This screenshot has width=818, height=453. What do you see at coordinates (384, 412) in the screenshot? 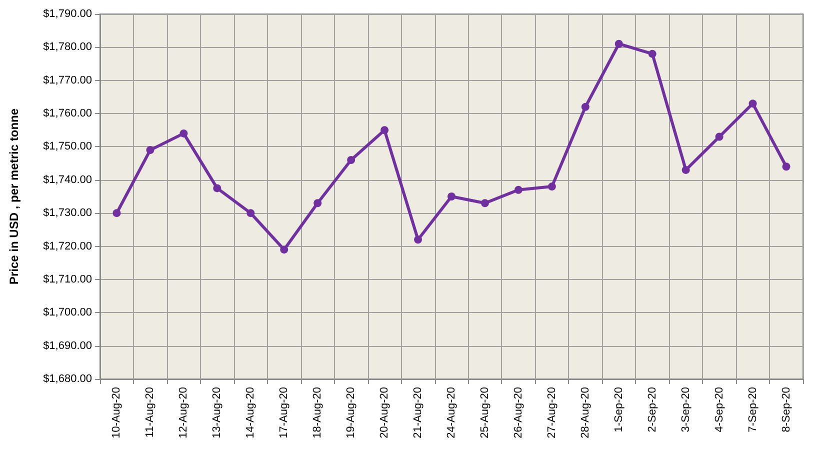
I see `x-tick-label: 20-Aug-20` at bounding box center [384, 412].